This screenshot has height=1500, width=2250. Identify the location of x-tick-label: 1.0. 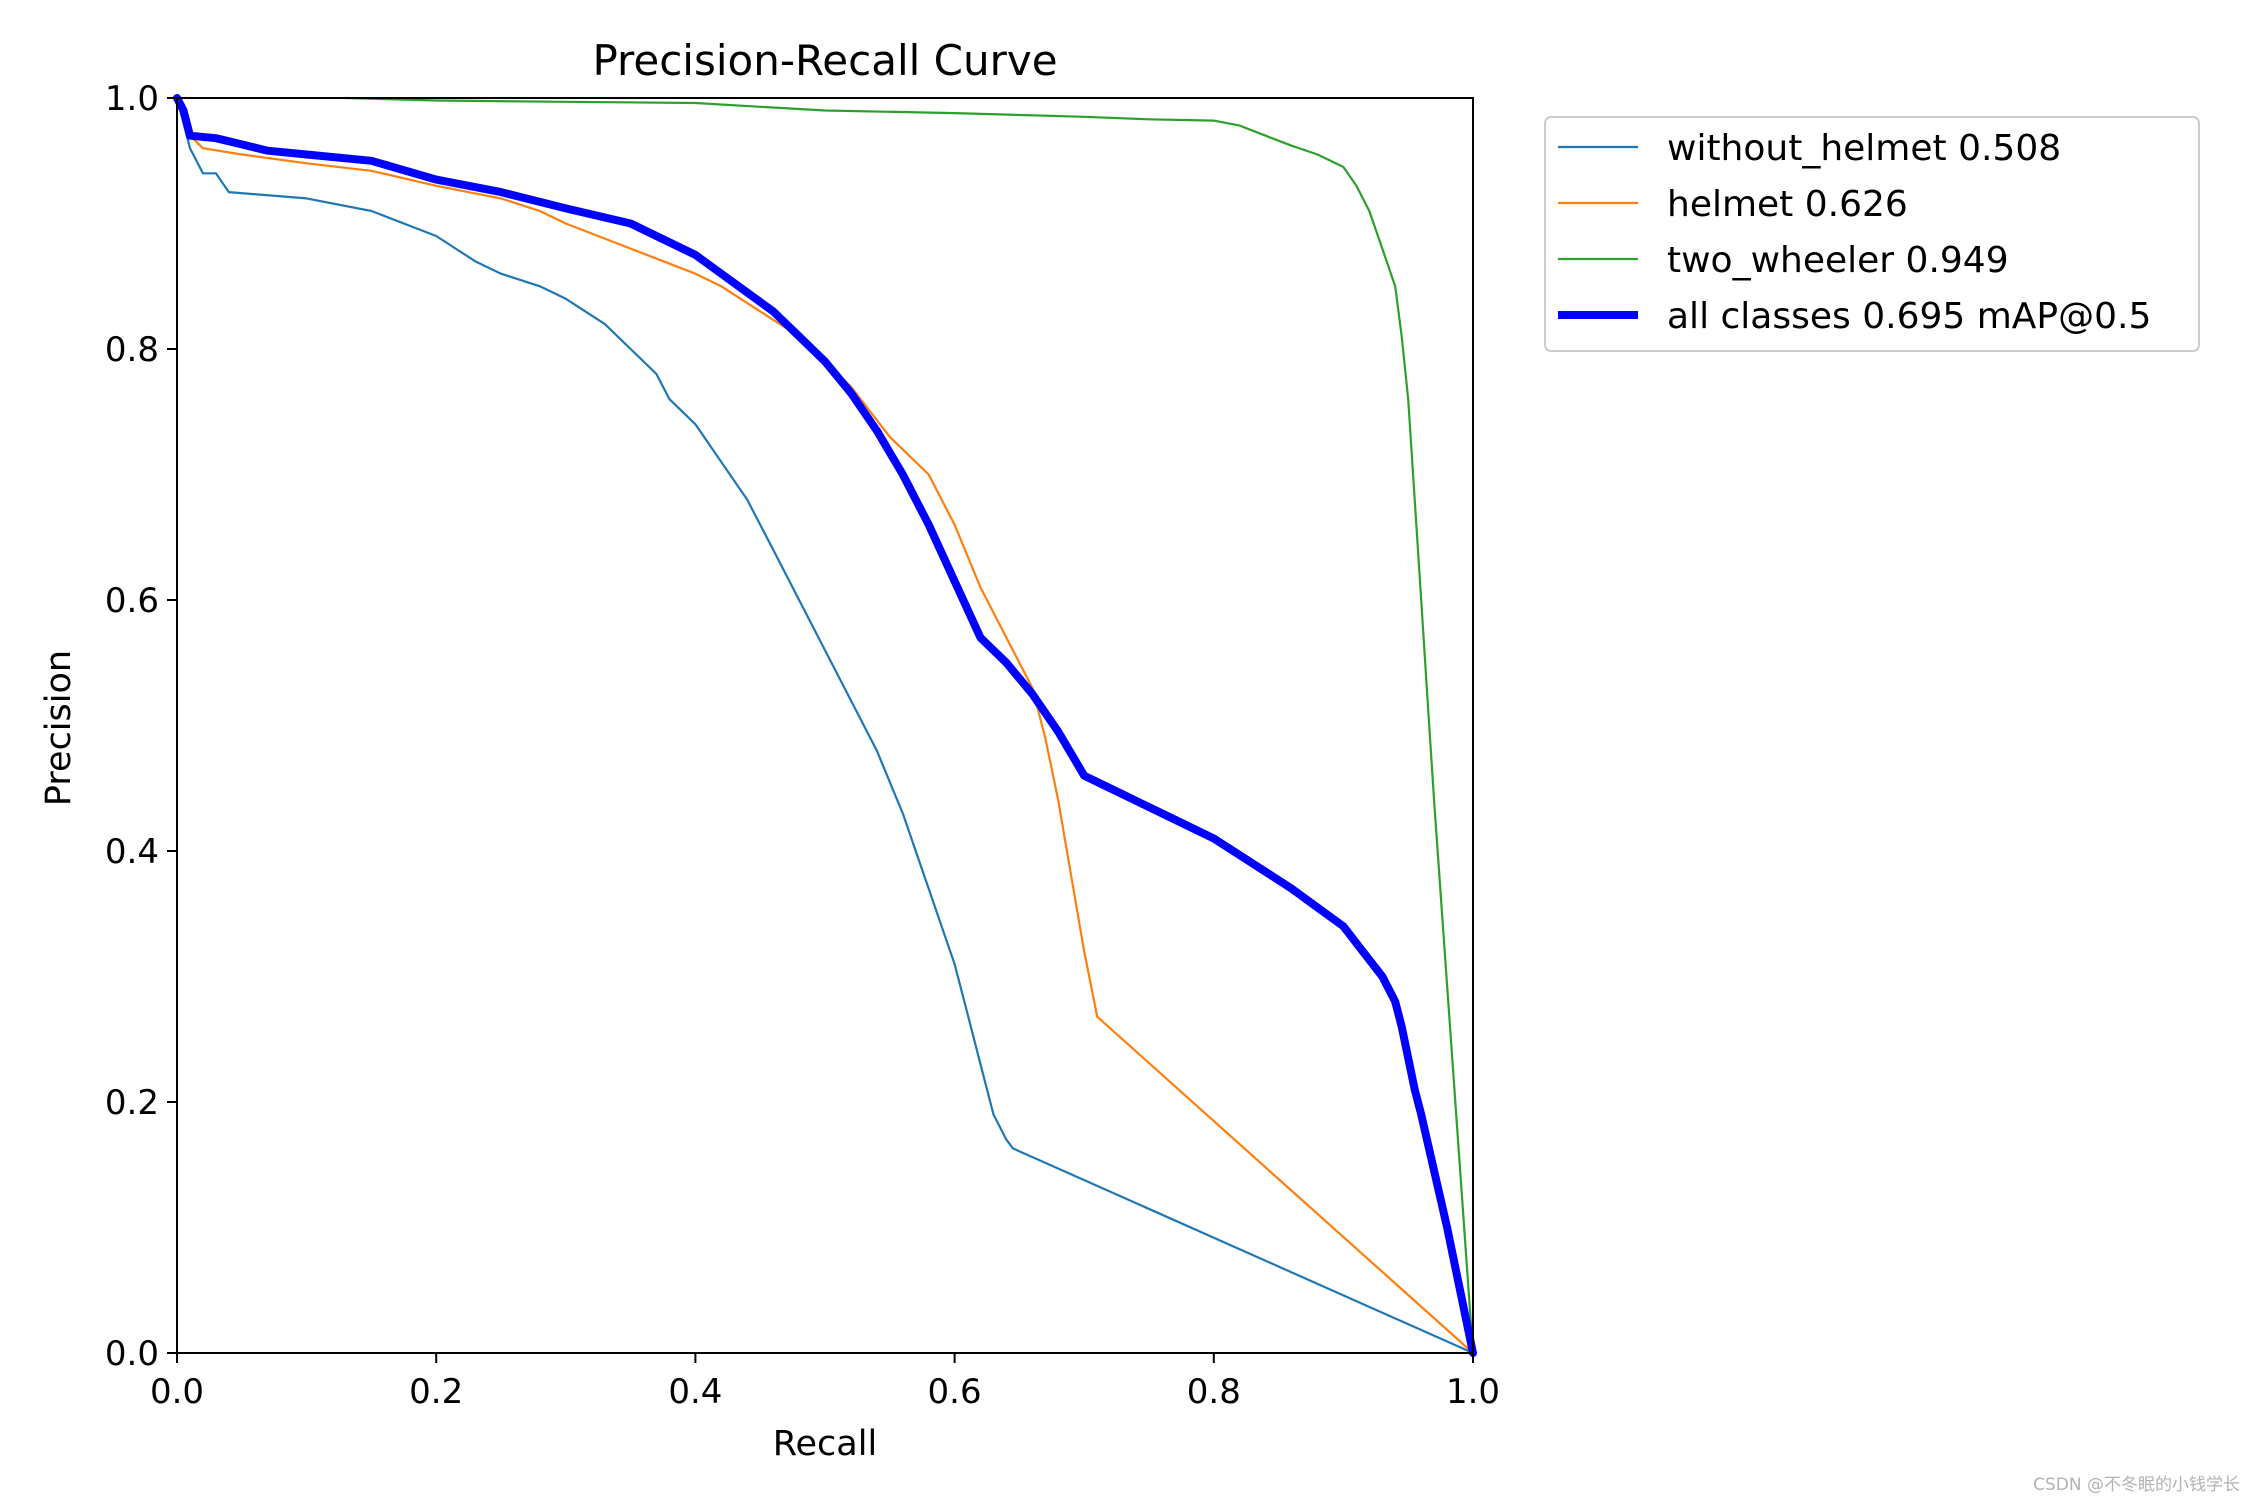
(1473, 1392).